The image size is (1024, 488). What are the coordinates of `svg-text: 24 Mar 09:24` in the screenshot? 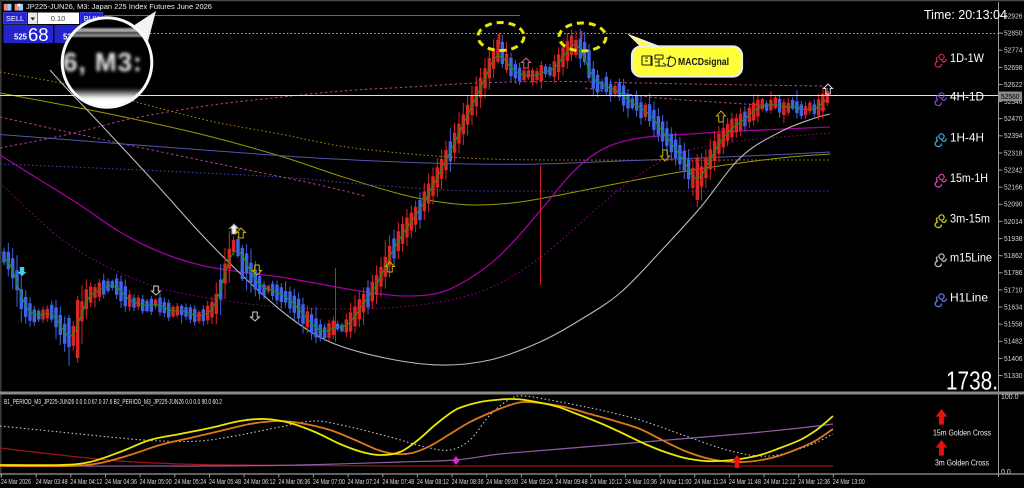 It's located at (537, 482).